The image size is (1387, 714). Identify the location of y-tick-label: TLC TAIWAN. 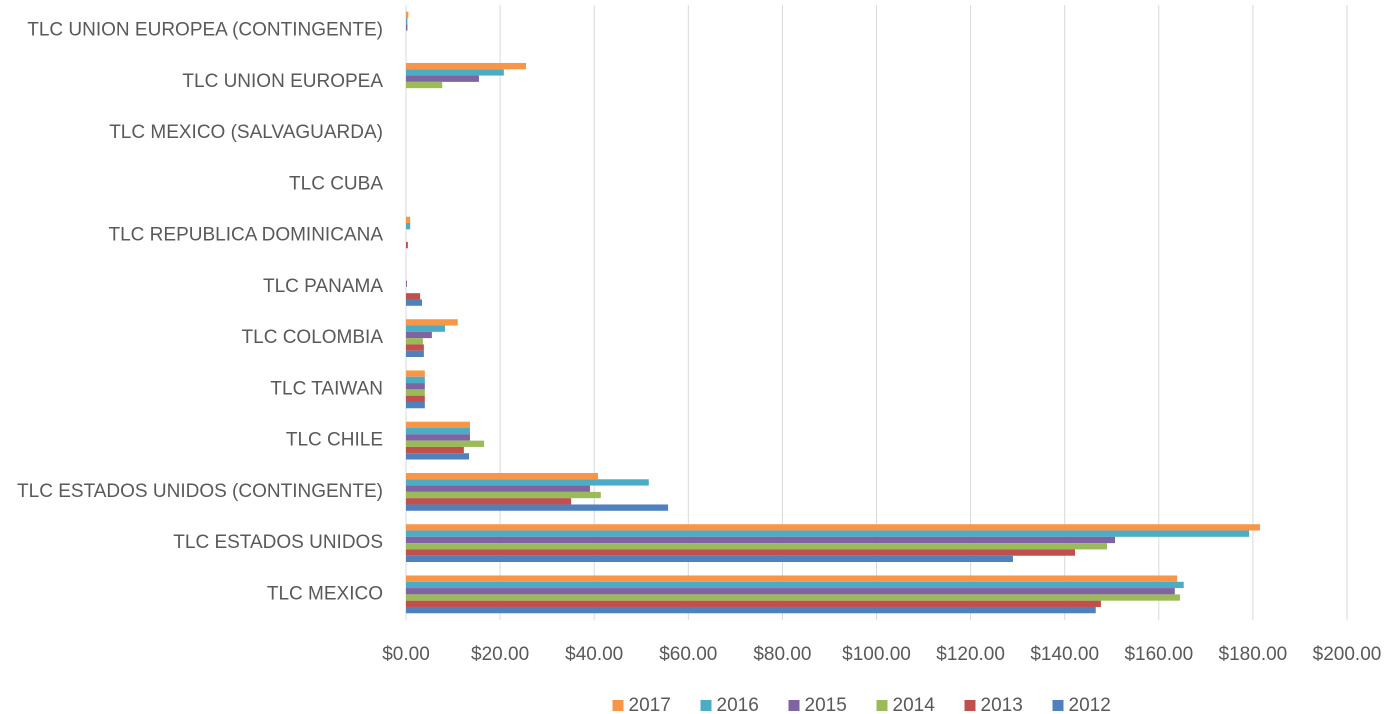
(326, 388).